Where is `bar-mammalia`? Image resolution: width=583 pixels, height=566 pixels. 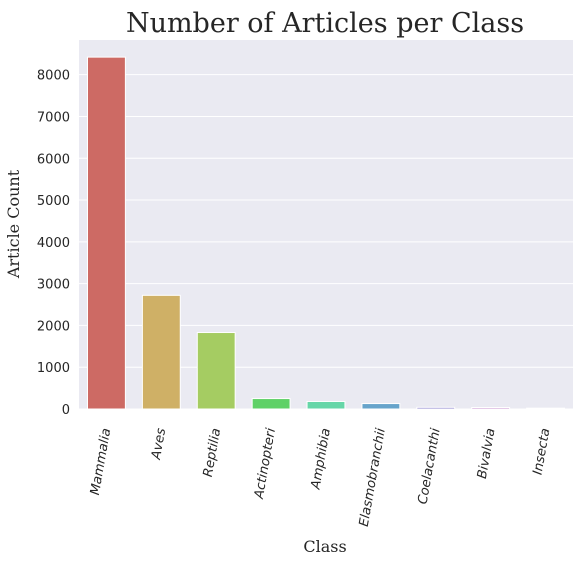
bar-mammalia is located at coordinates (106, 233).